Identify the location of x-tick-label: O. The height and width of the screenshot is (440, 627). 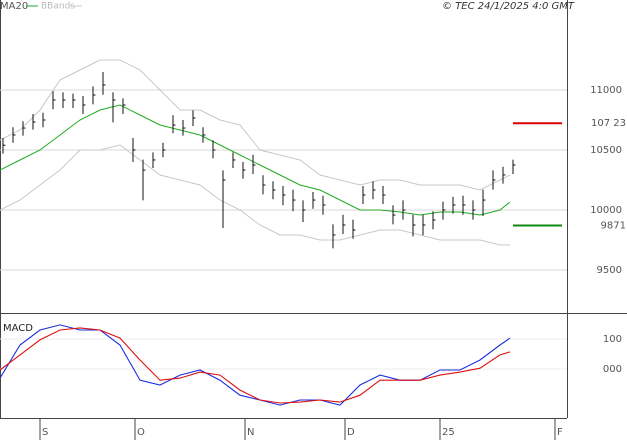
(141, 432).